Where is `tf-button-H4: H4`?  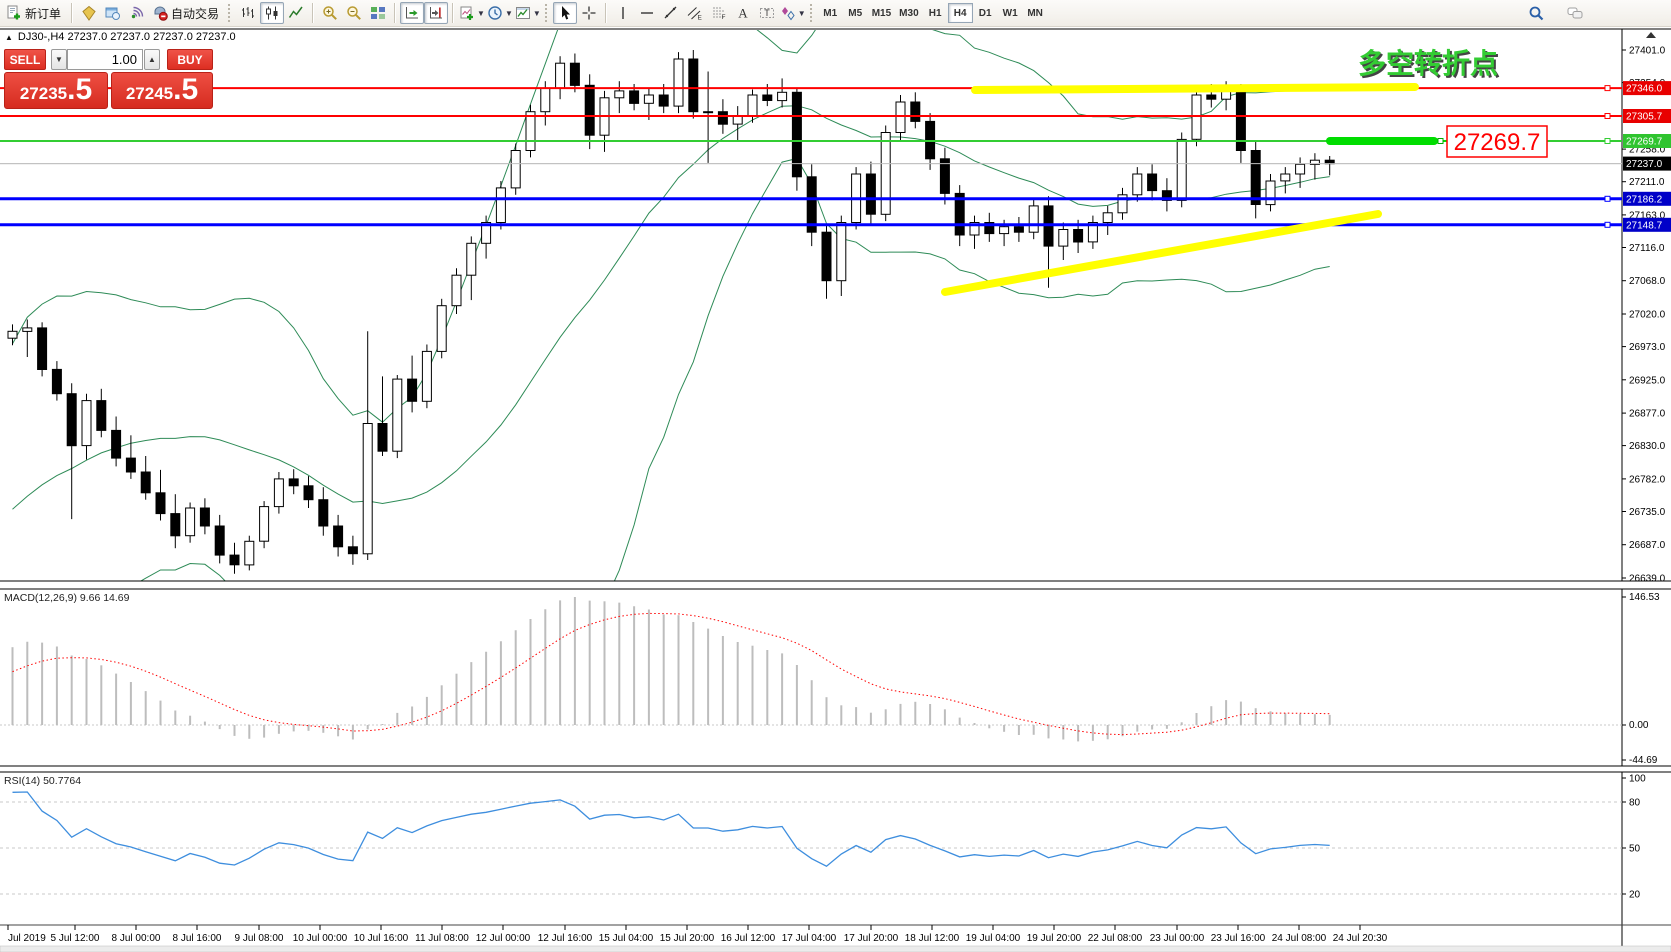 tf-button-H4: H4 is located at coordinates (960, 13).